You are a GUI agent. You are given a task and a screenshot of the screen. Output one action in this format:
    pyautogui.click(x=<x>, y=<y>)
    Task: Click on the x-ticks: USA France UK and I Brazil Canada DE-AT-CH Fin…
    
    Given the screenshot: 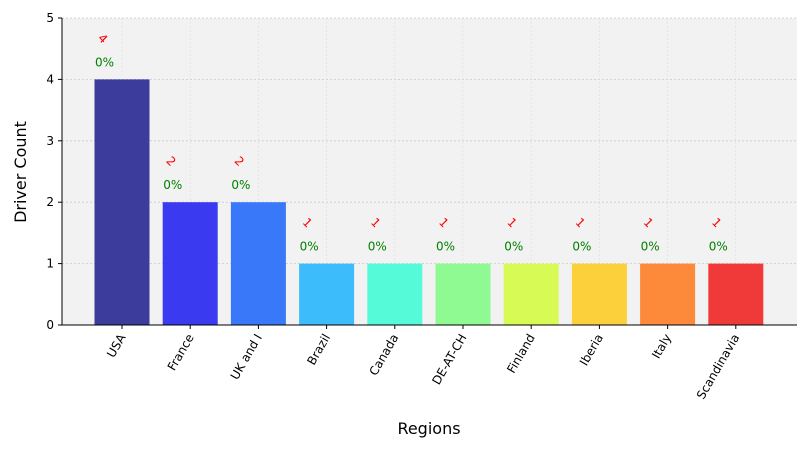 What is the action you would take?
    pyautogui.click(x=423, y=363)
    